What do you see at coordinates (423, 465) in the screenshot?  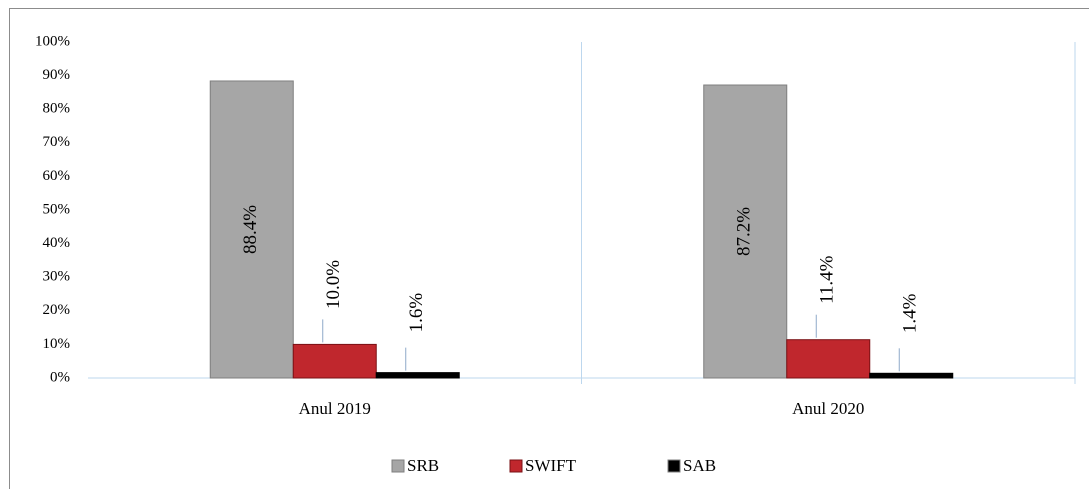 I see `legend-label: SRB` at bounding box center [423, 465].